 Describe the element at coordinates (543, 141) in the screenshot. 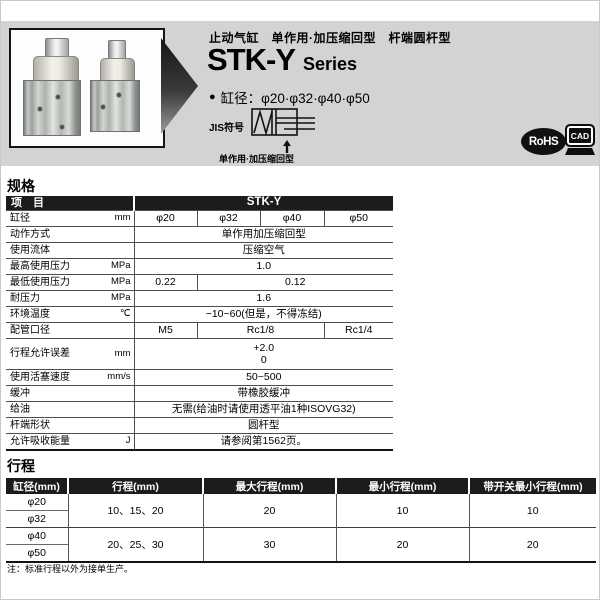

I see `rohs-badge-icon: RoHS` at that location.